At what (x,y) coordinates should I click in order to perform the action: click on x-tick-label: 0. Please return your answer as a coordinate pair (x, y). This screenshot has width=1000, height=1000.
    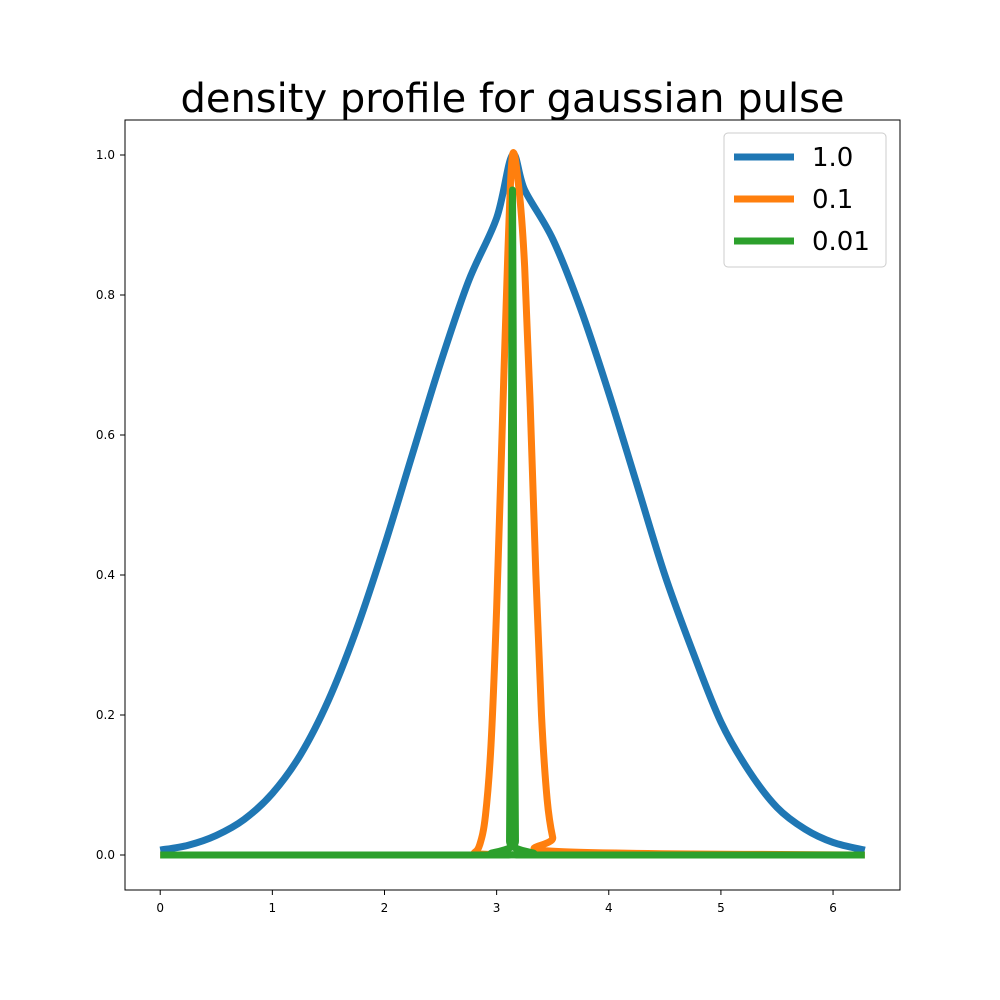
    Looking at the image, I should click on (160, 908).